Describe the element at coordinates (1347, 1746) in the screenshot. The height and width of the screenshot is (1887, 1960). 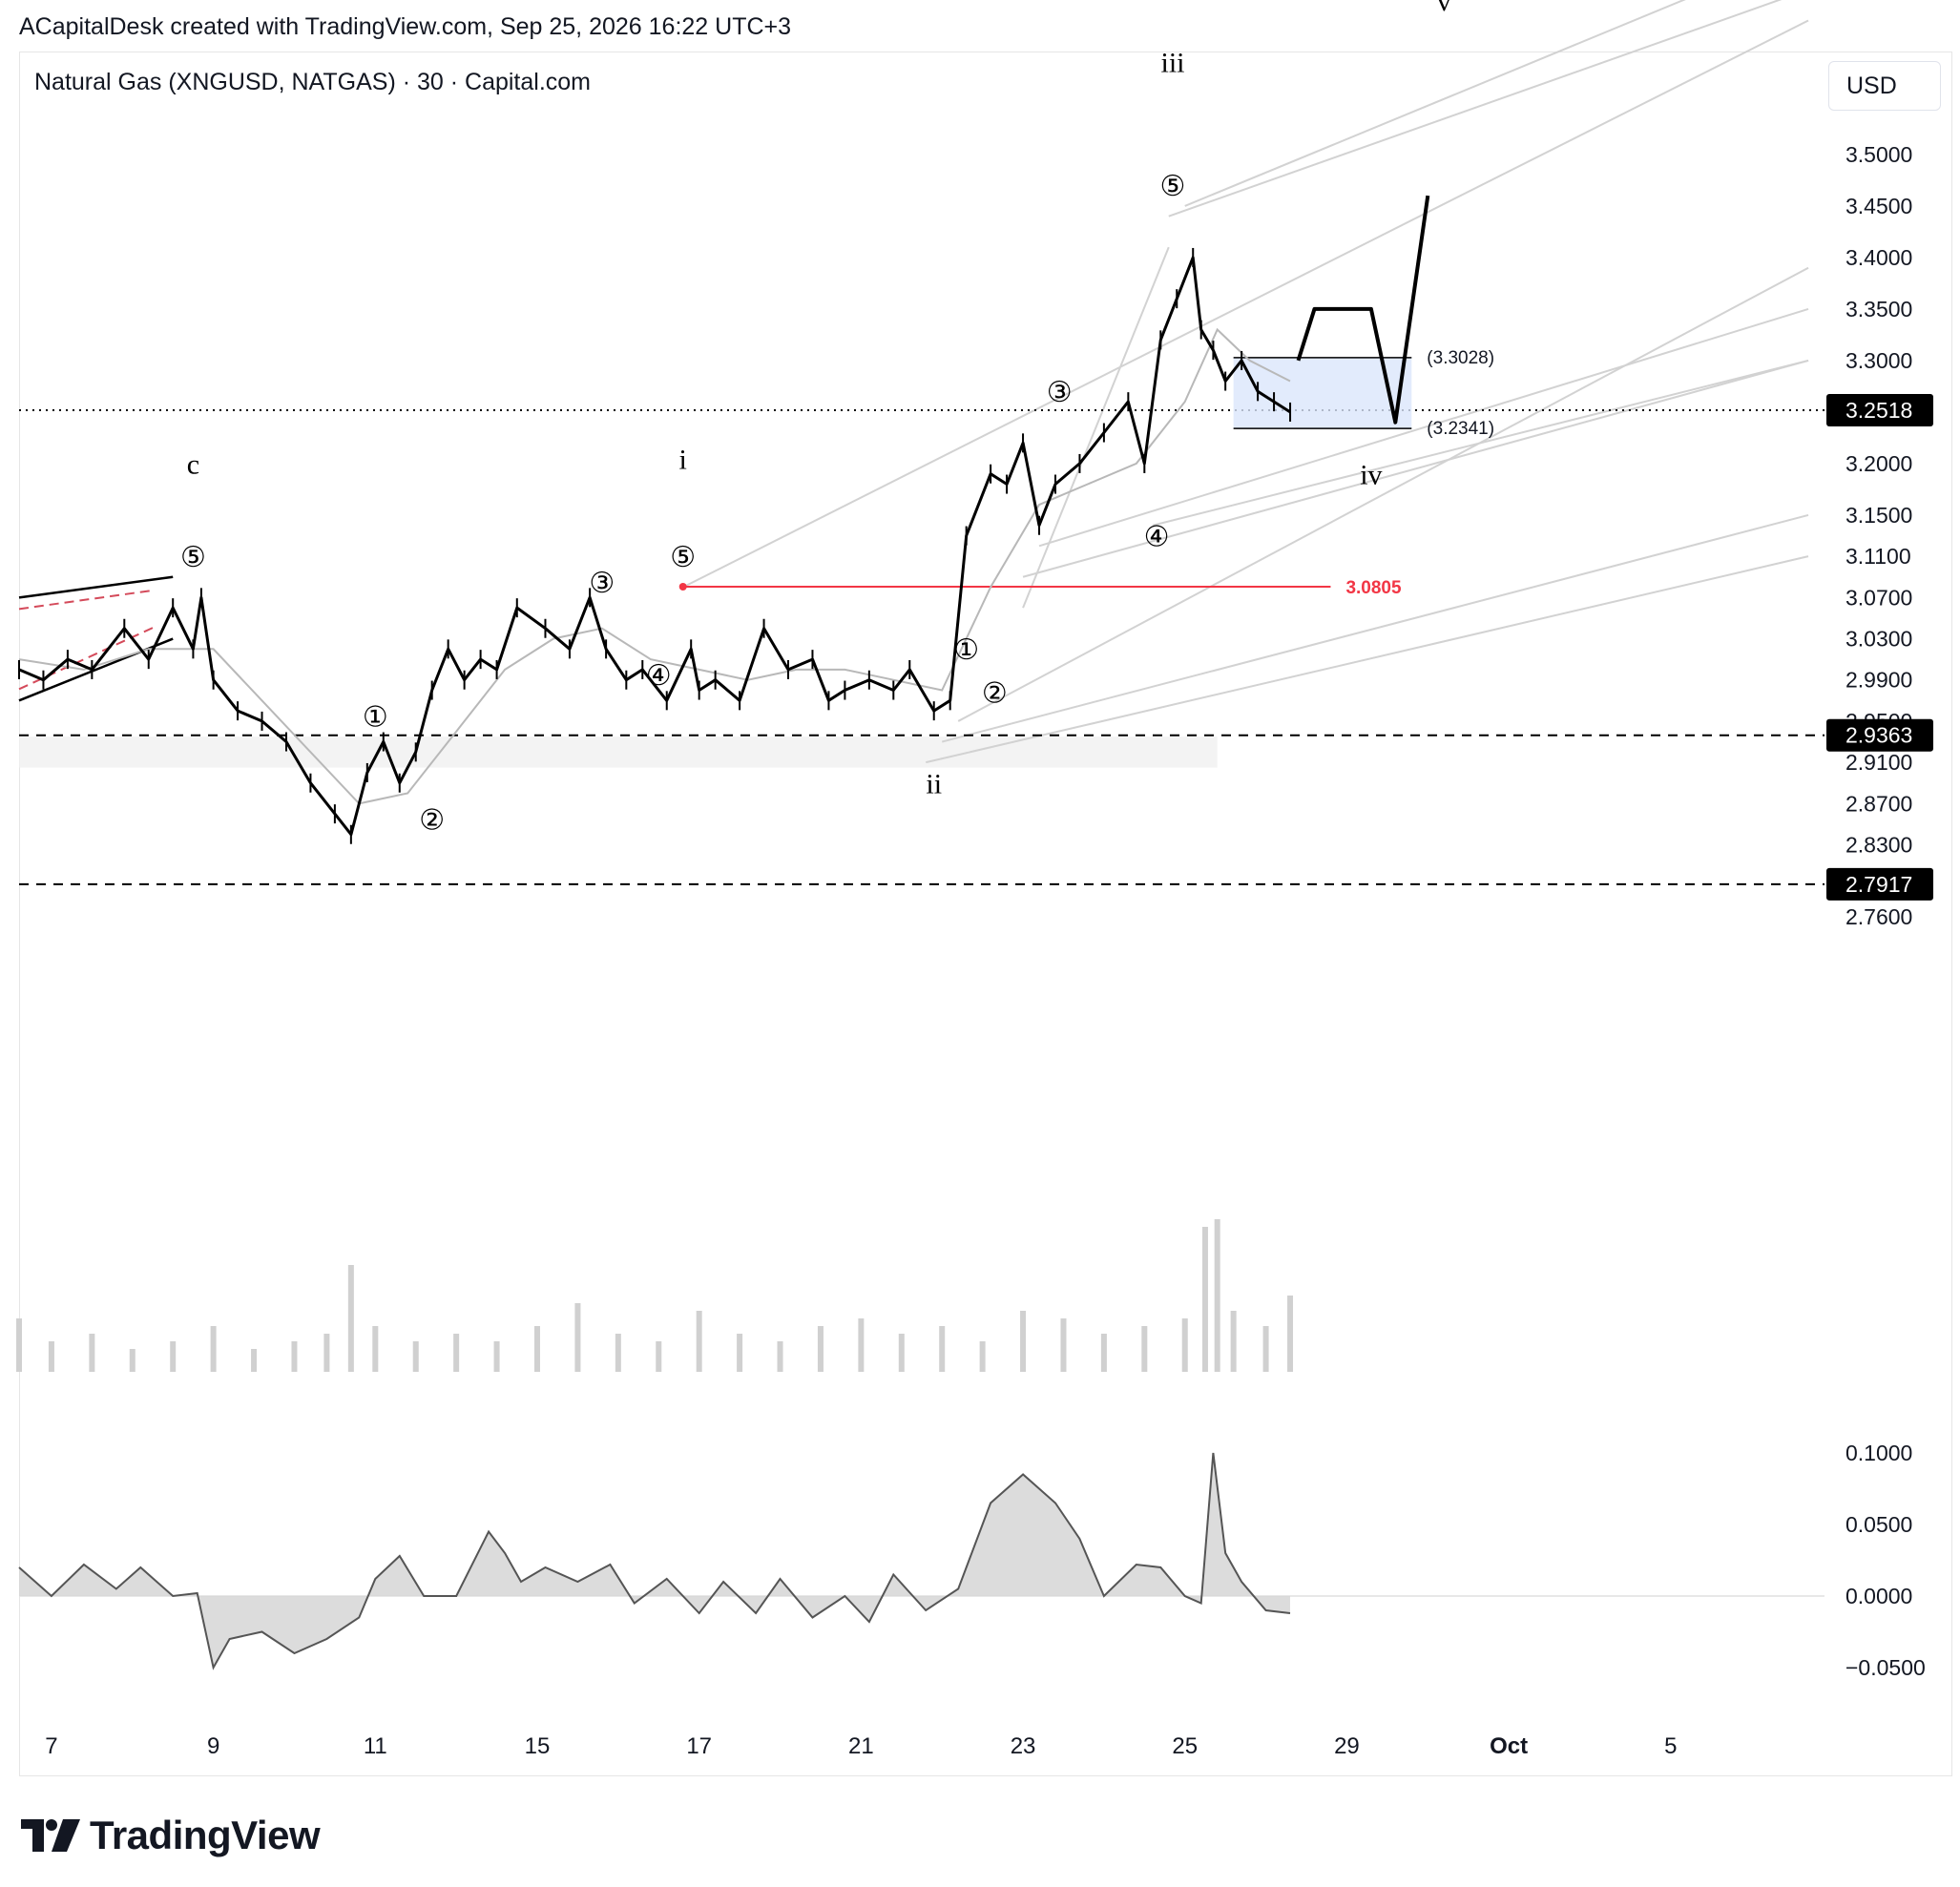
I see `time-tick-label: 29` at that location.